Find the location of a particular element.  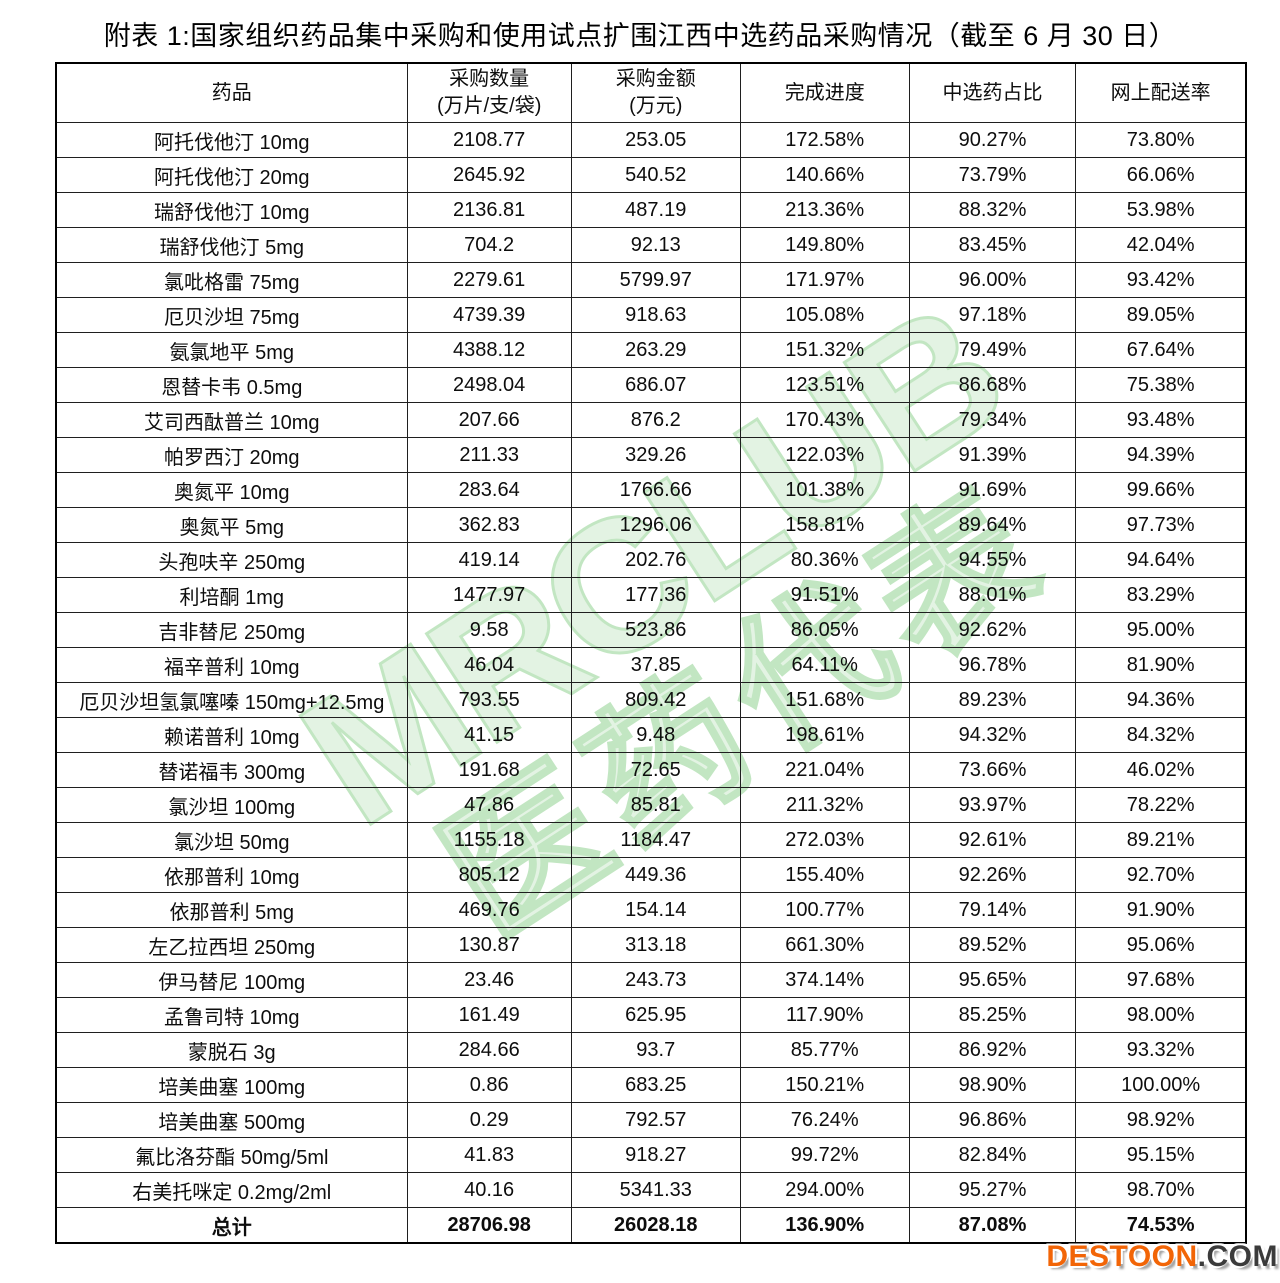

table-row: 利培酮 1mg 1477.97 177.36 91.51% 88.01% 83.29% is located at coordinates (651, 595).